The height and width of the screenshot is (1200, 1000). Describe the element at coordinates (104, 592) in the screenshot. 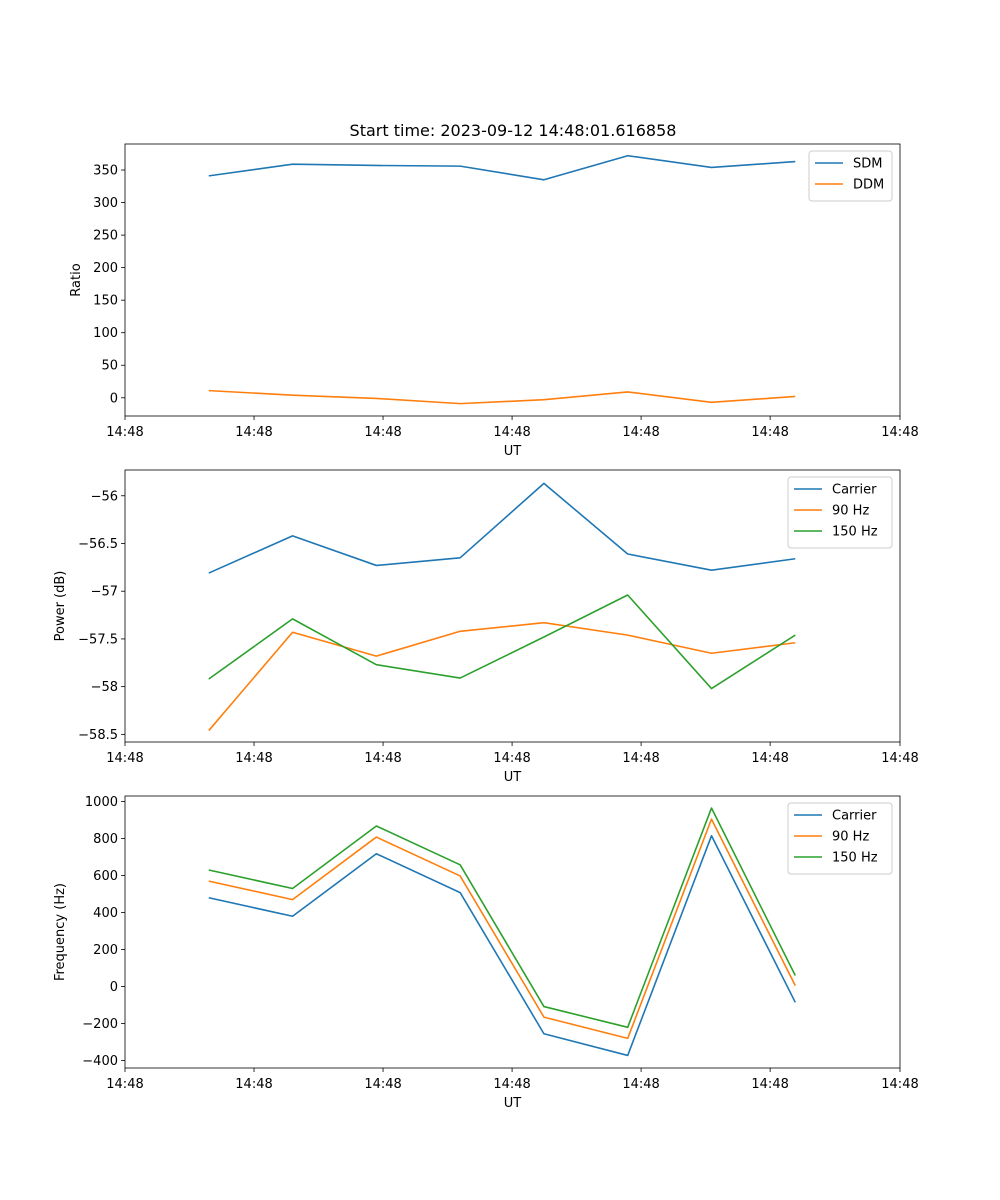

I see `power-y-tick-label: −57` at that location.